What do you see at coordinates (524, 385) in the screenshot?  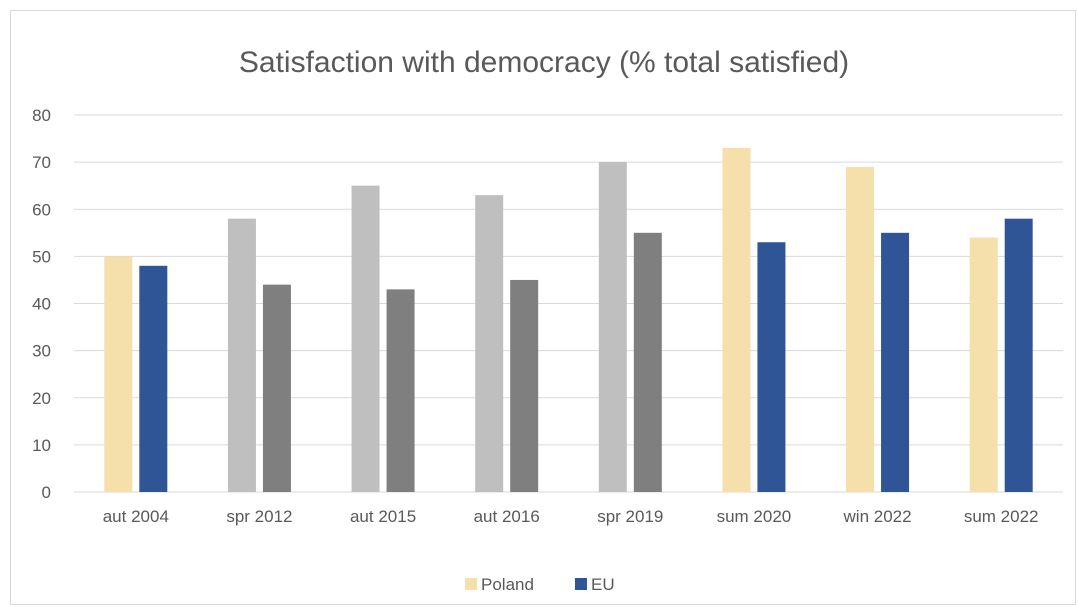 I see `bar-eu-aut-2016` at bounding box center [524, 385].